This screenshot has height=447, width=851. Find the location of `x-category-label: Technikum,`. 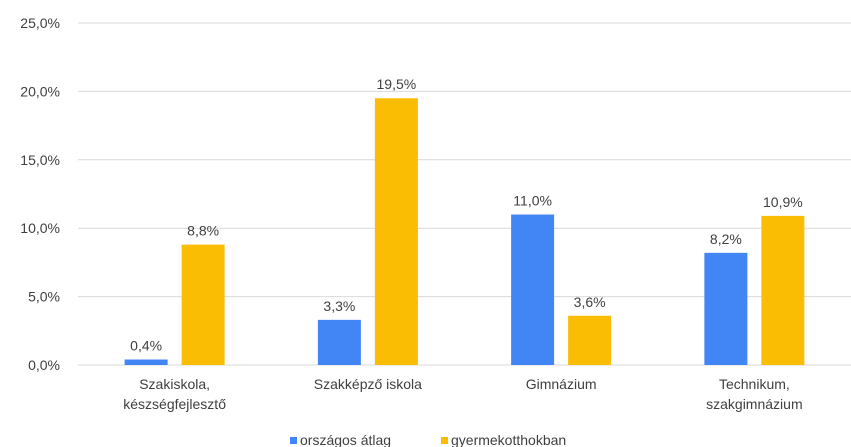

x-category-label: Technikum, is located at coordinates (754, 384).